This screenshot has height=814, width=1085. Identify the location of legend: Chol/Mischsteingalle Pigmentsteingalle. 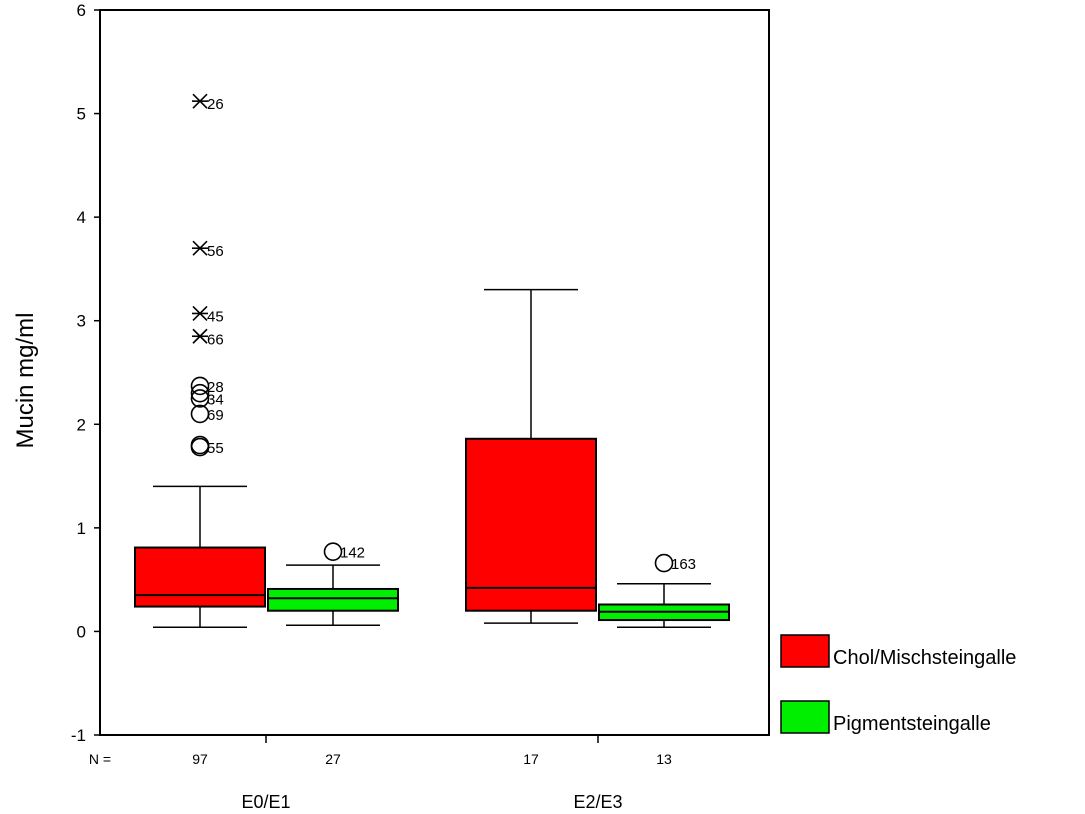
(898, 684).